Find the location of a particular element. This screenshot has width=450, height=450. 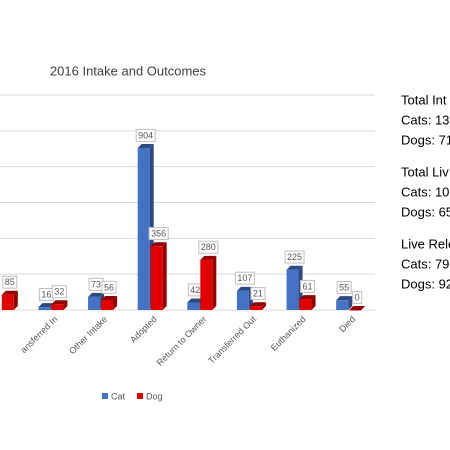

x-tick-label: Transferred Out is located at coordinates (232, 340).